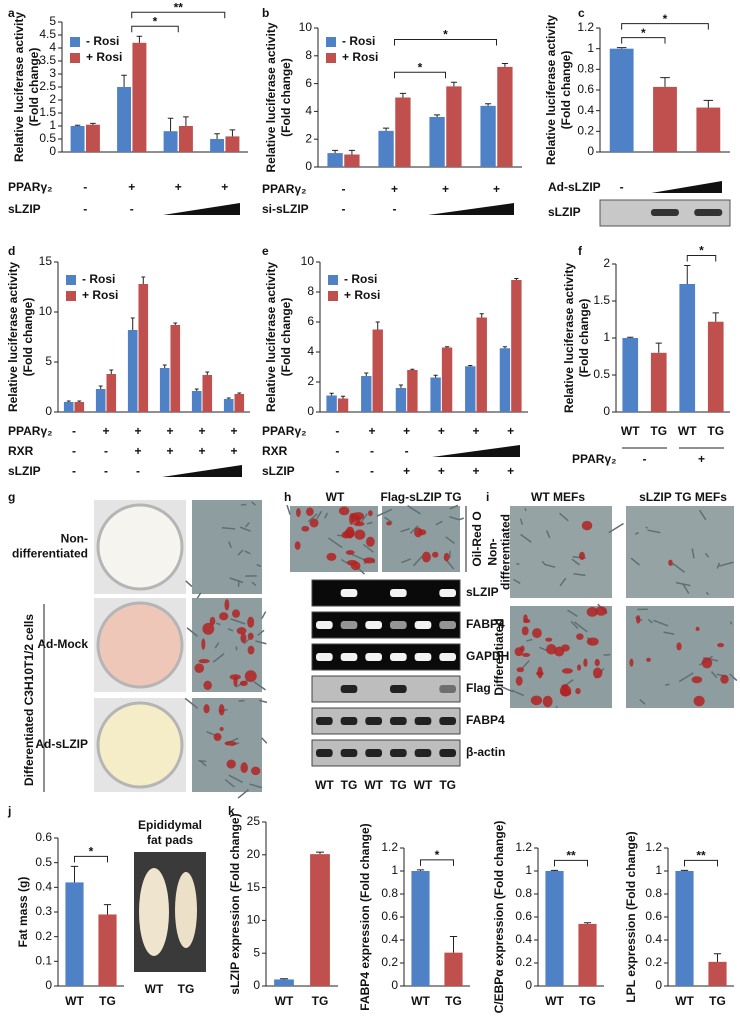 The height and width of the screenshot is (1019, 740). What do you see at coordinates (360, 279) in the screenshot?
I see `legend-label: - Rosi` at bounding box center [360, 279].